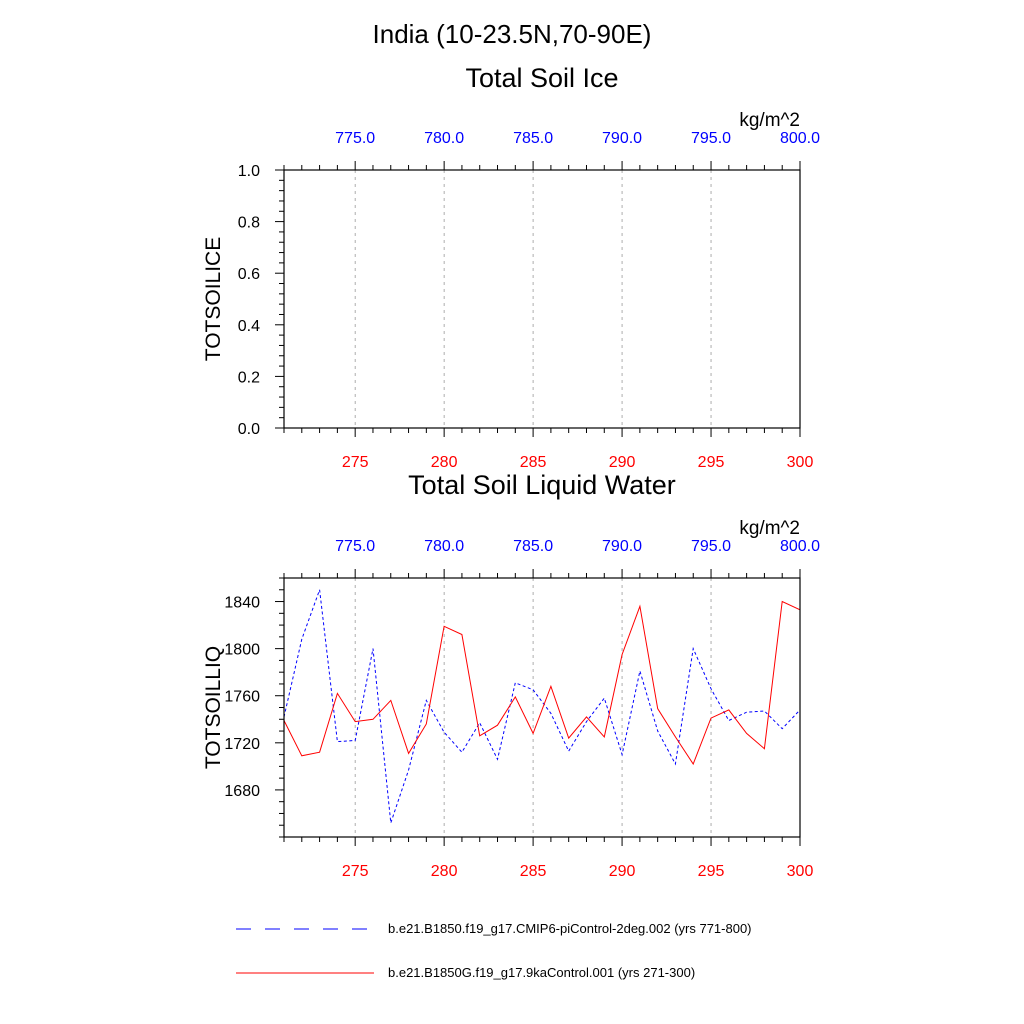 The image size is (1024, 1024). Describe the element at coordinates (512, 34) in the screenshot. I see `region-title: India (10-23.5N,70-90E)` at that location.